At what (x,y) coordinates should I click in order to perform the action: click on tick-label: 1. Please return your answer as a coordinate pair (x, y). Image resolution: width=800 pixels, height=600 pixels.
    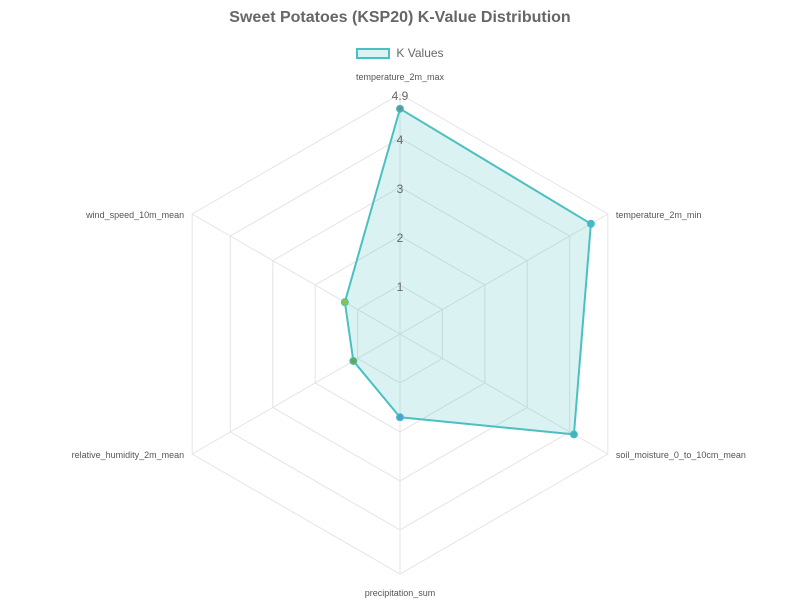
    Looking at the image, I should click on (400, 287).